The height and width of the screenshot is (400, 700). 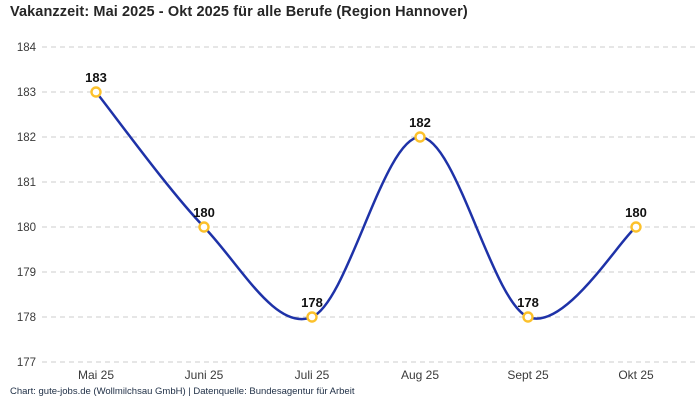 I want to click on data-point-label: 183, so click(x=96, y=77).